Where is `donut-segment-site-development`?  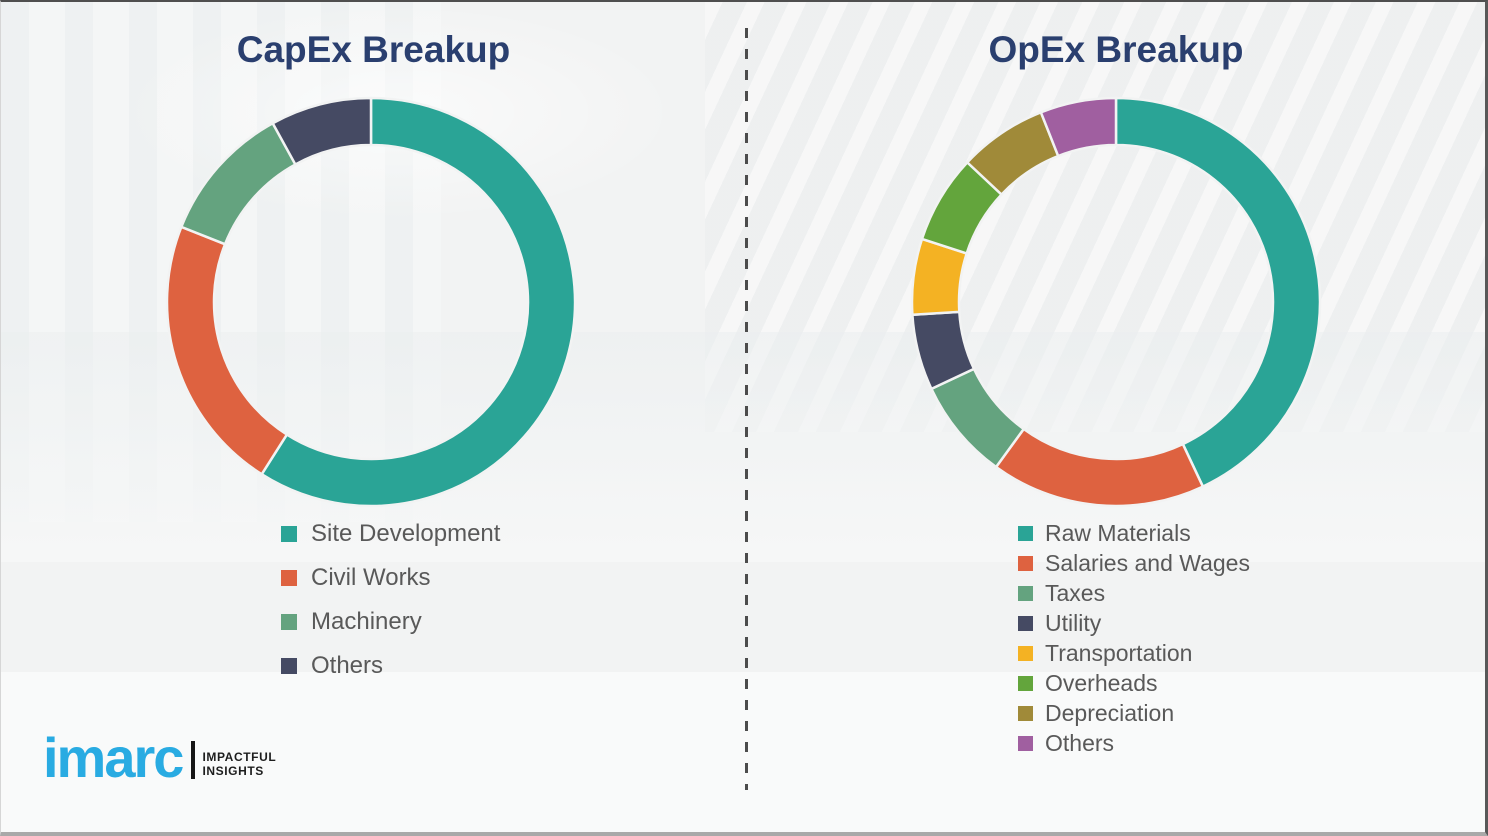
donut-segment-site-development is located at coordinates (418, 302).